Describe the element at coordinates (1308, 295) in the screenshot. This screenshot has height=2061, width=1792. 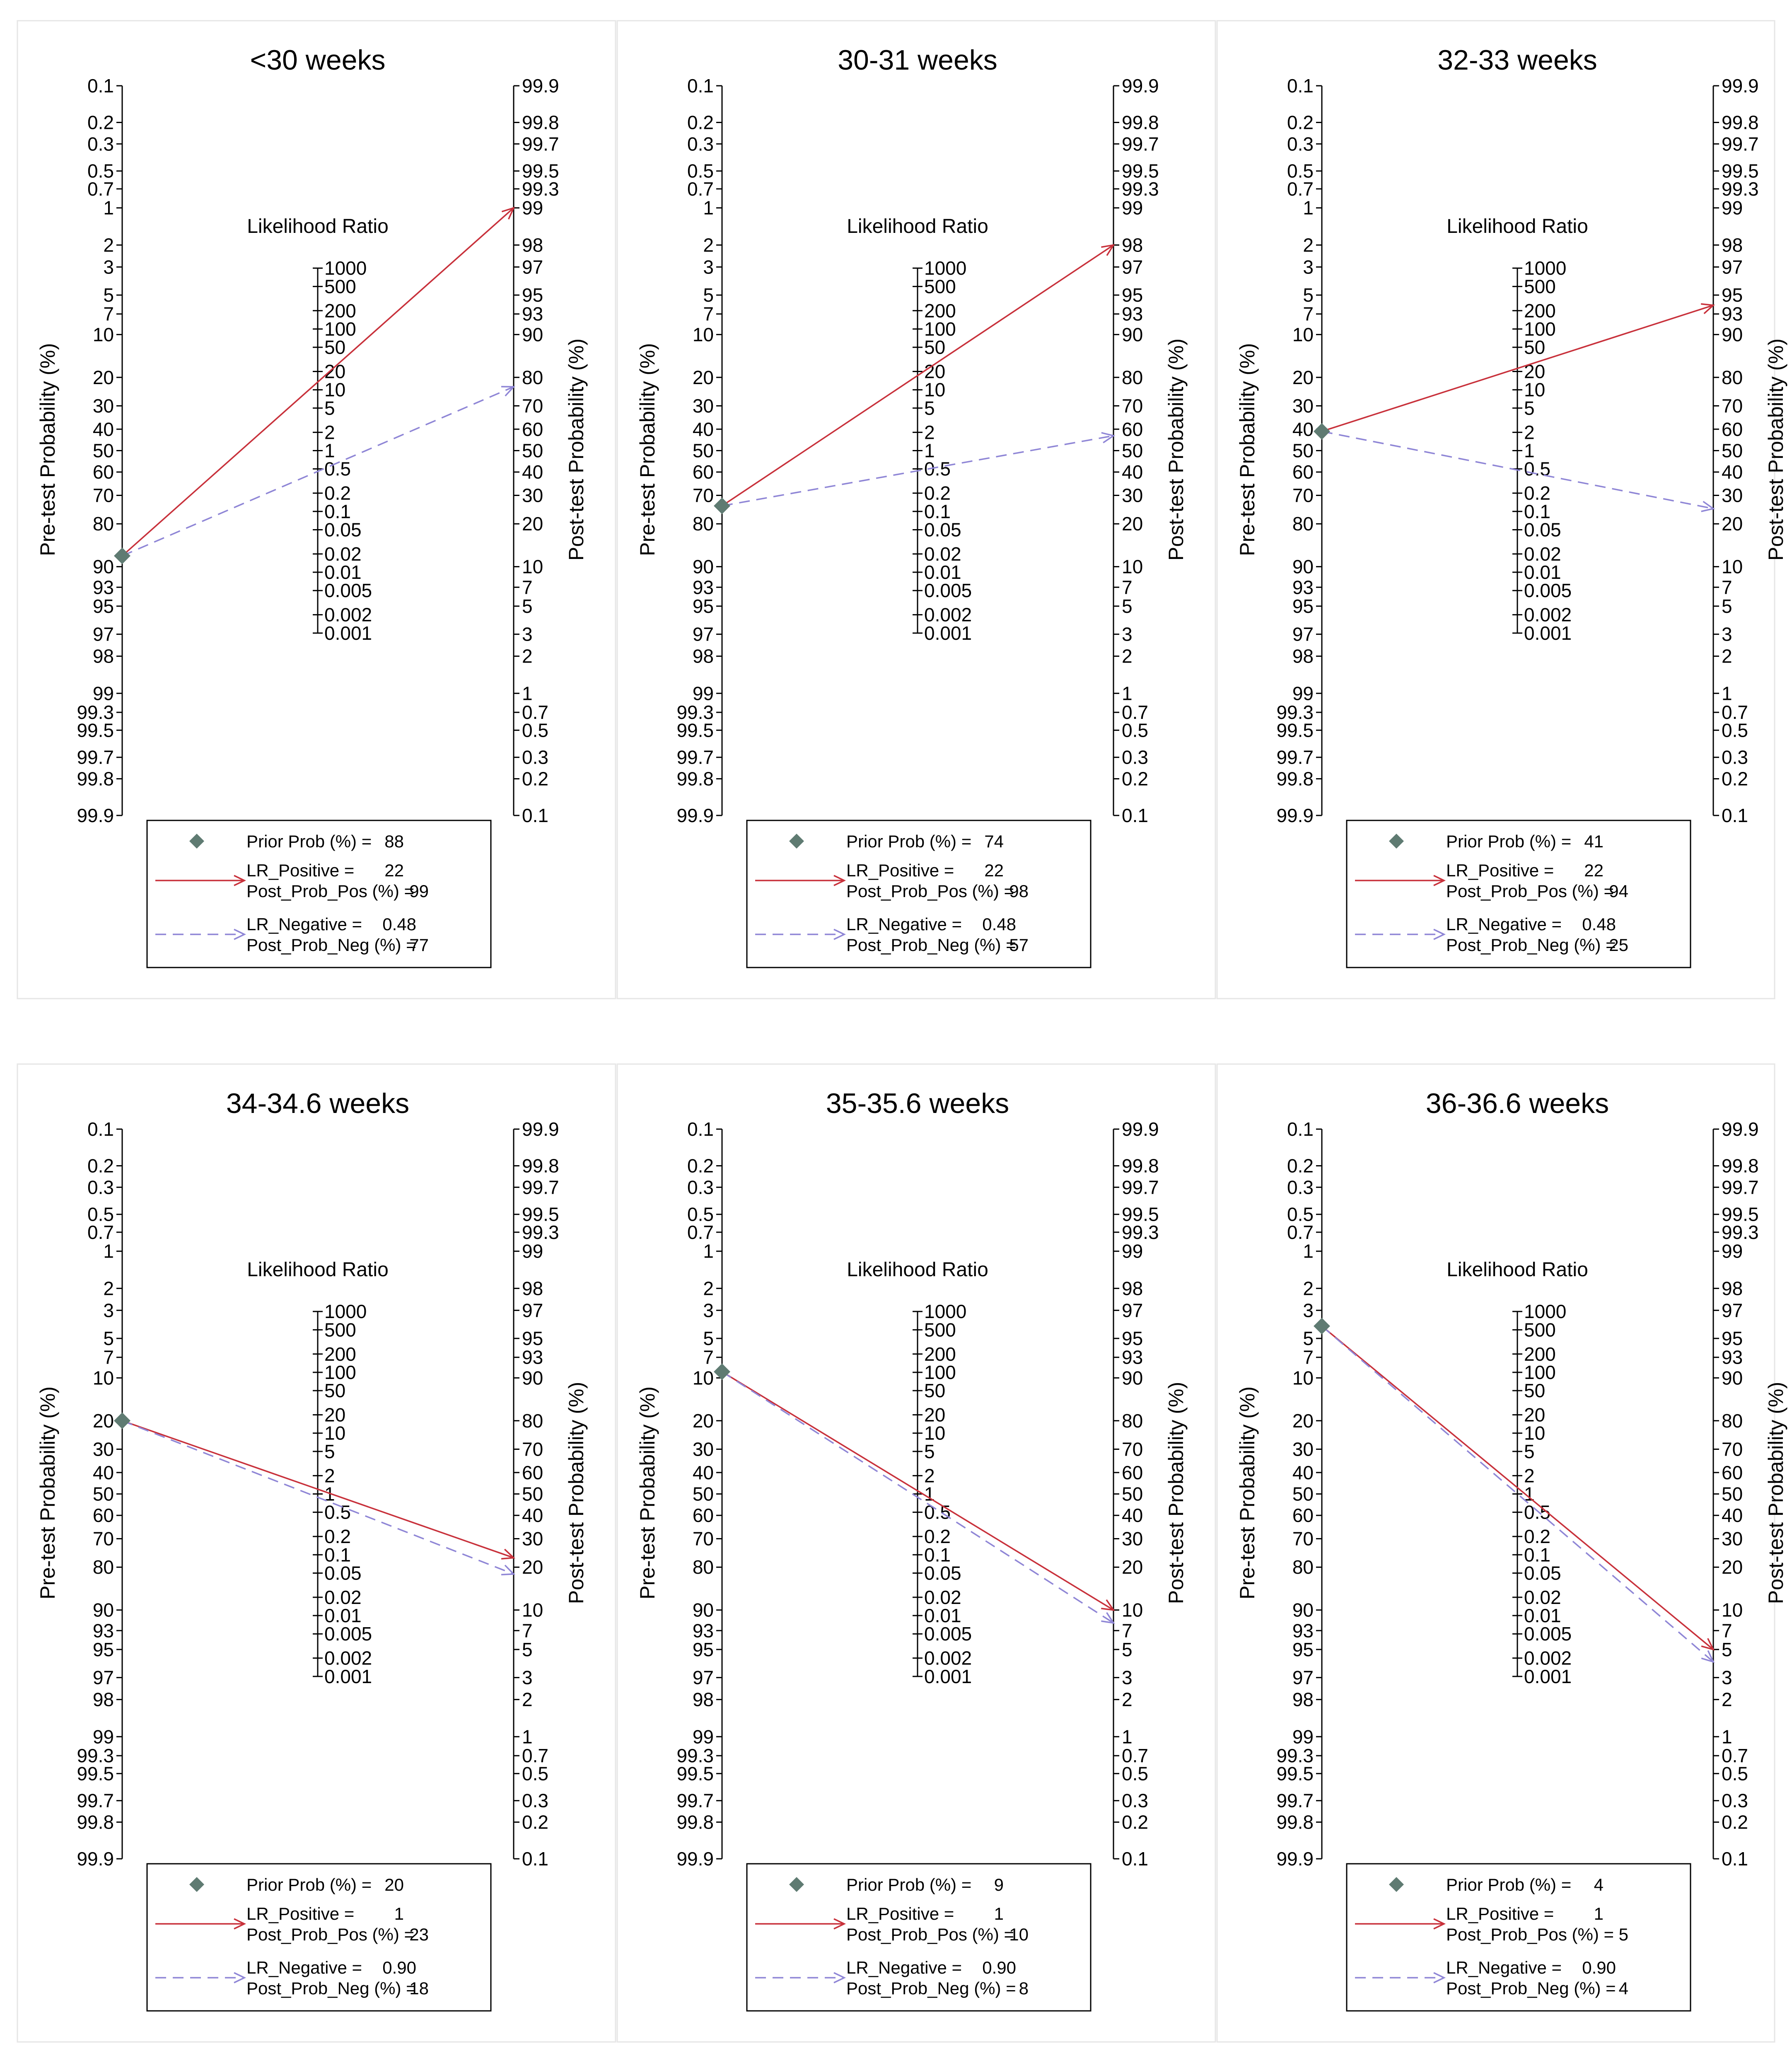
I see `pretest-tick-label: 5` at that location.